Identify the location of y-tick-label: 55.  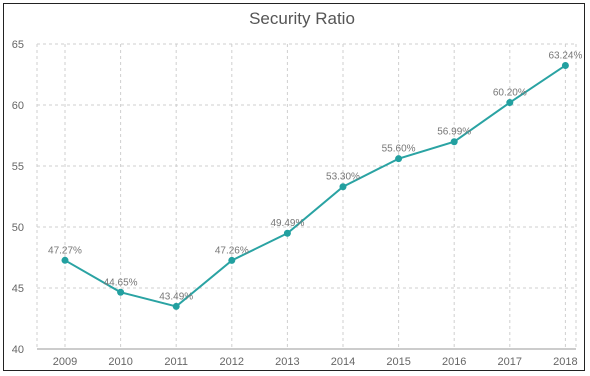
(18, 167).